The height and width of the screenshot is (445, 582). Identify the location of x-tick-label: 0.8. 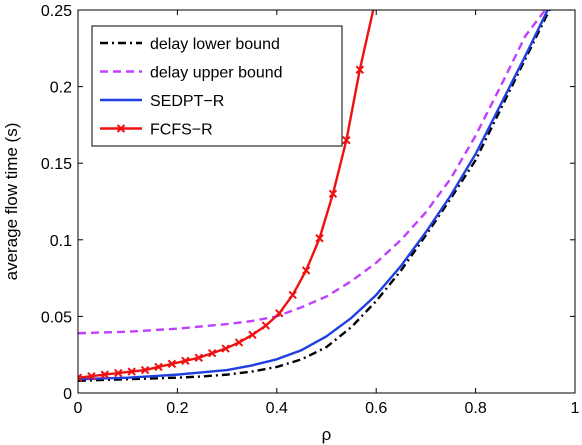
(475, 408).